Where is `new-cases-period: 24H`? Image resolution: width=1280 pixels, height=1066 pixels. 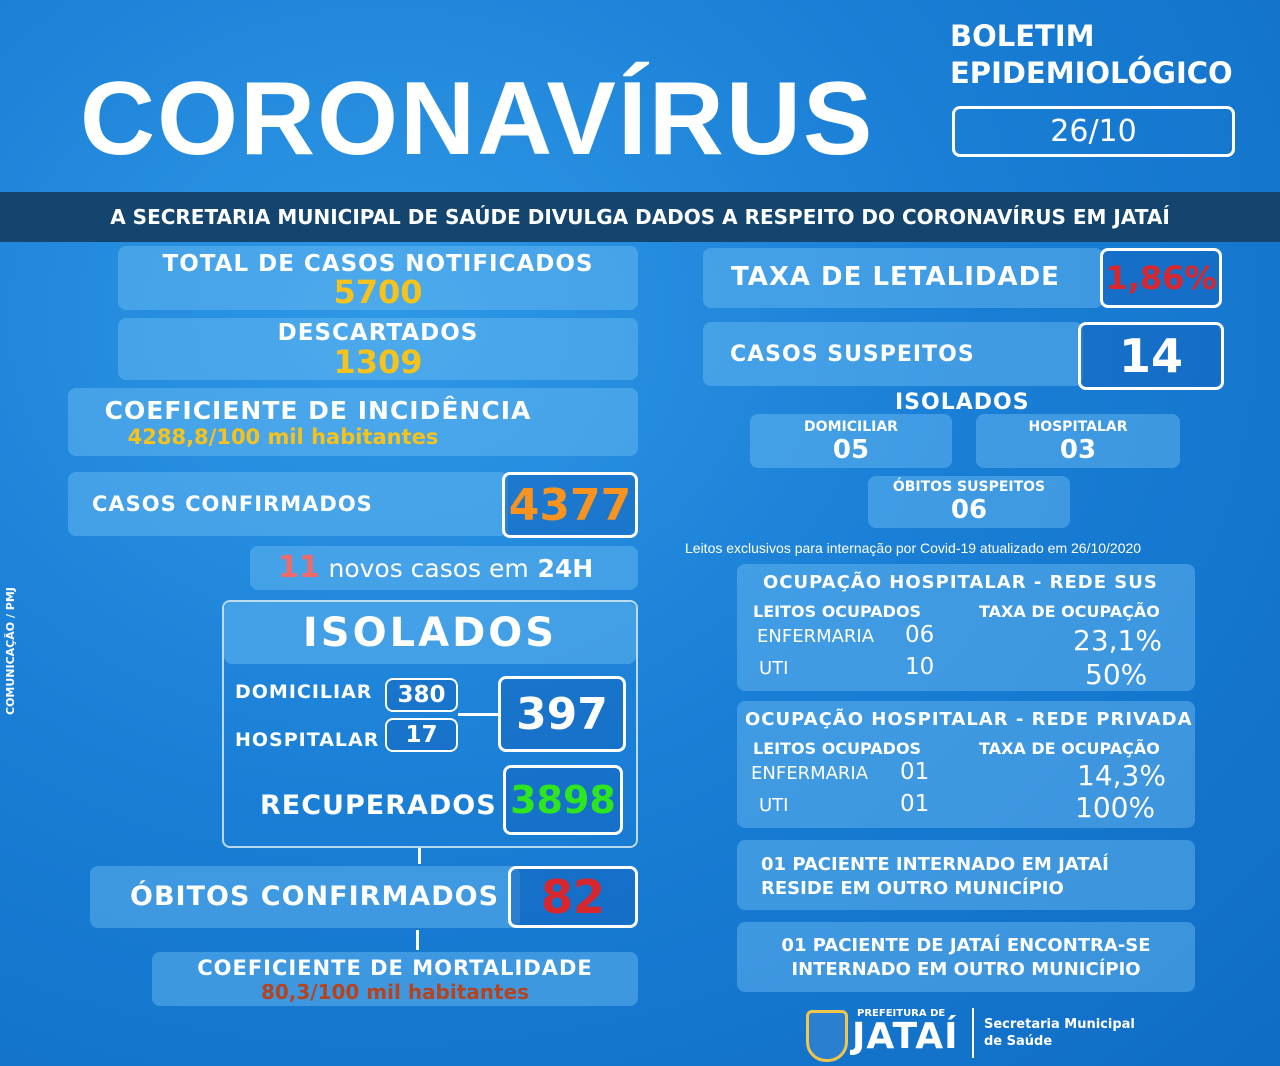 new-cases-period: 24H is located at coordinates (565, 568).